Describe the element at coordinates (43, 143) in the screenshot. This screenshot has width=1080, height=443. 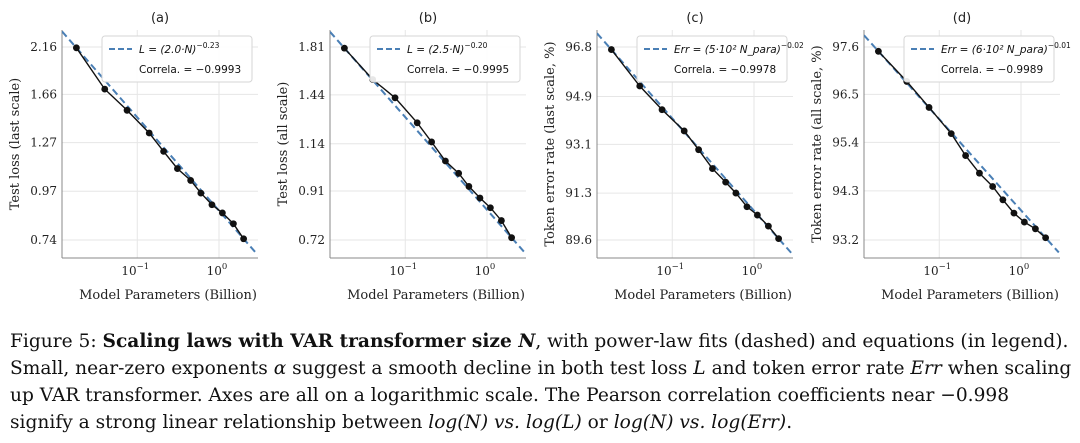
I see `y-tick-label: 1.27` at that location.